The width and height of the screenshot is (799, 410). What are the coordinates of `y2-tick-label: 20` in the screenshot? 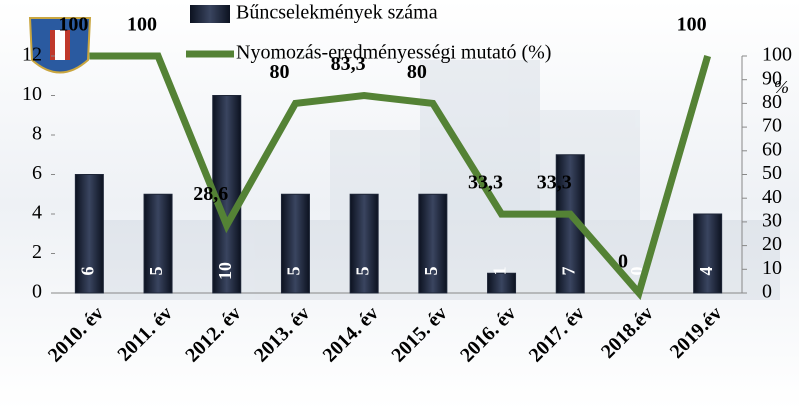 It's located at (772, 244).